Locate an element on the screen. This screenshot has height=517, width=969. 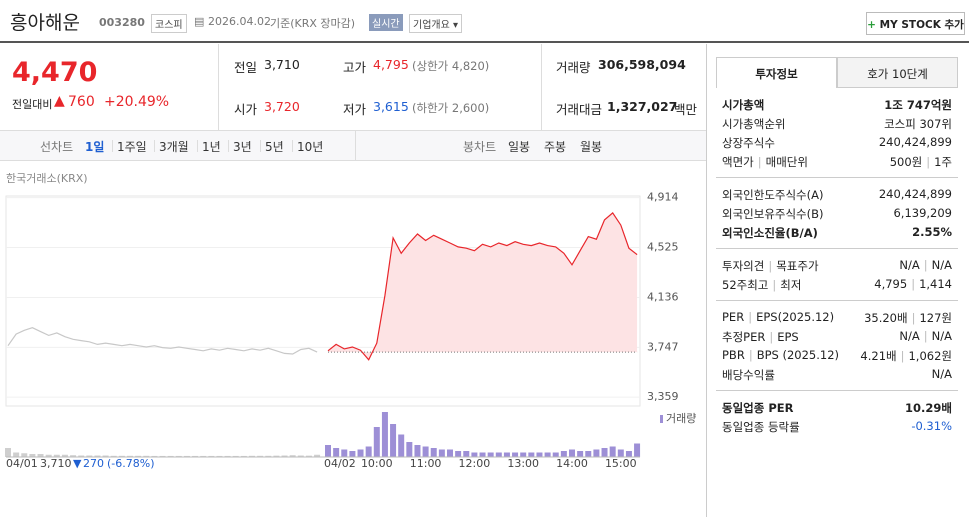
info-label-text: 외국인보유주식수(B) is located at coordinates (773, 214).